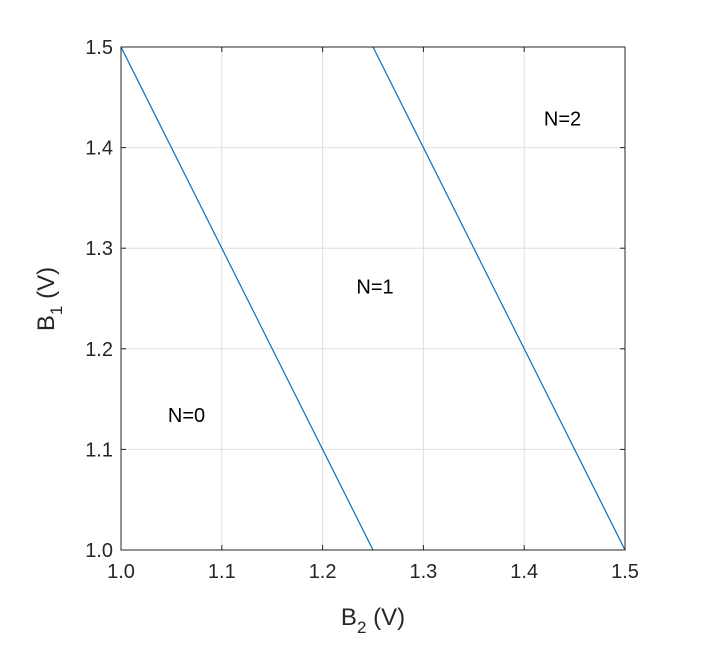  Describe the element at coordinates (56, 310) in the screenshot. I see `y-axis-label-sub: 1` at that location.